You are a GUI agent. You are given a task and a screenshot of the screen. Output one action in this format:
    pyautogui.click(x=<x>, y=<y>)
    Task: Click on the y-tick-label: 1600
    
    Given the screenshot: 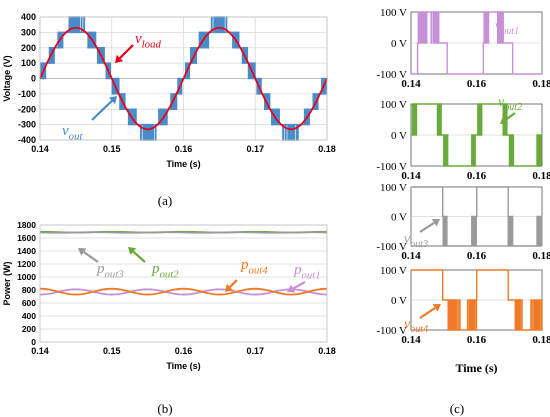 What is the action you would take?
    pyautogui.click(x=26, y=238)
    